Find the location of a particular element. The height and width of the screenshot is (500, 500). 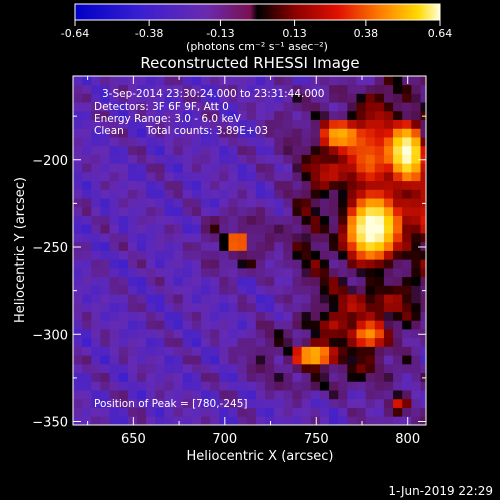

colorbar-ticks: -0.64 -0.38 -0.13 0.13 0.38 0.64 is located at coordinates (256, 30).